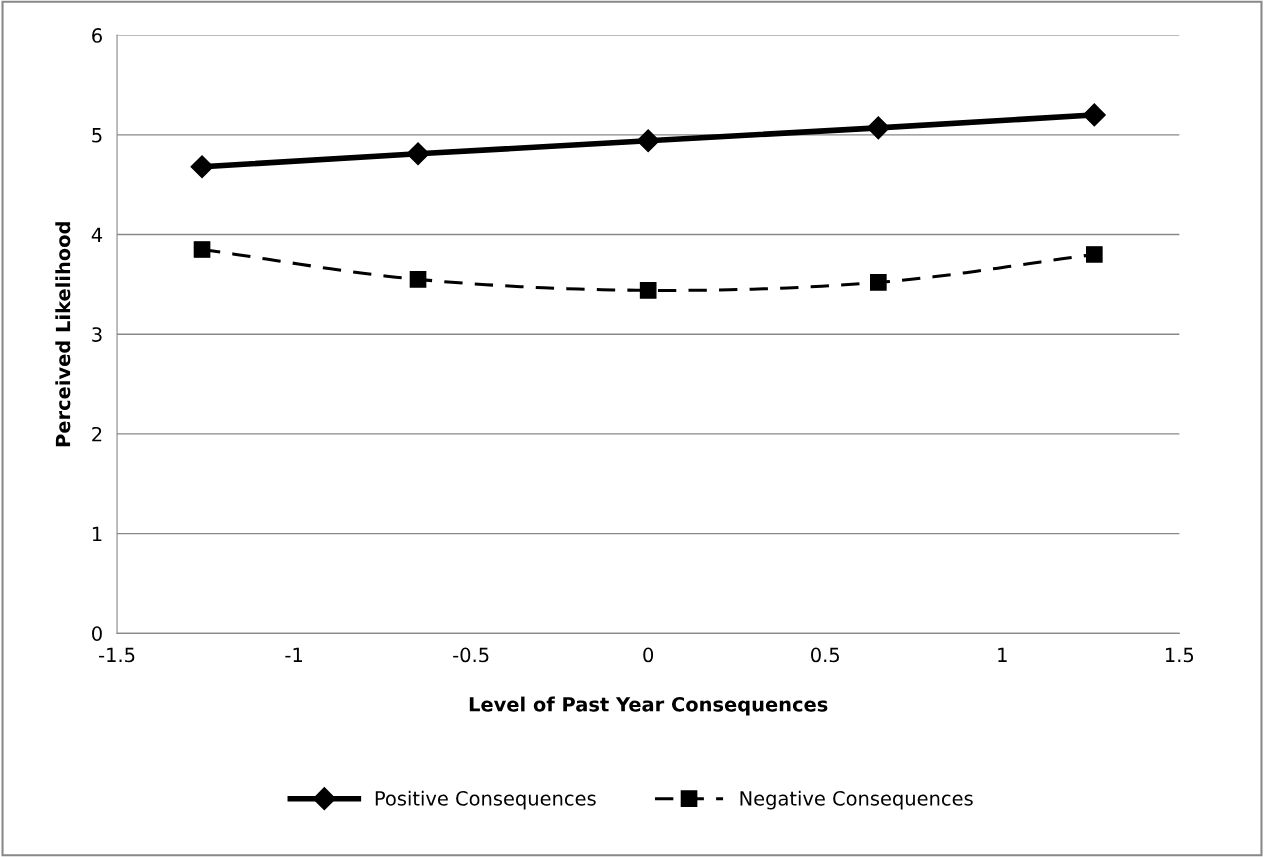 This screenshot has width=1264, height=857. Describe the element at coordinates (293, 654) in the screenshot. I see `x-tick-label: -1` at that location.